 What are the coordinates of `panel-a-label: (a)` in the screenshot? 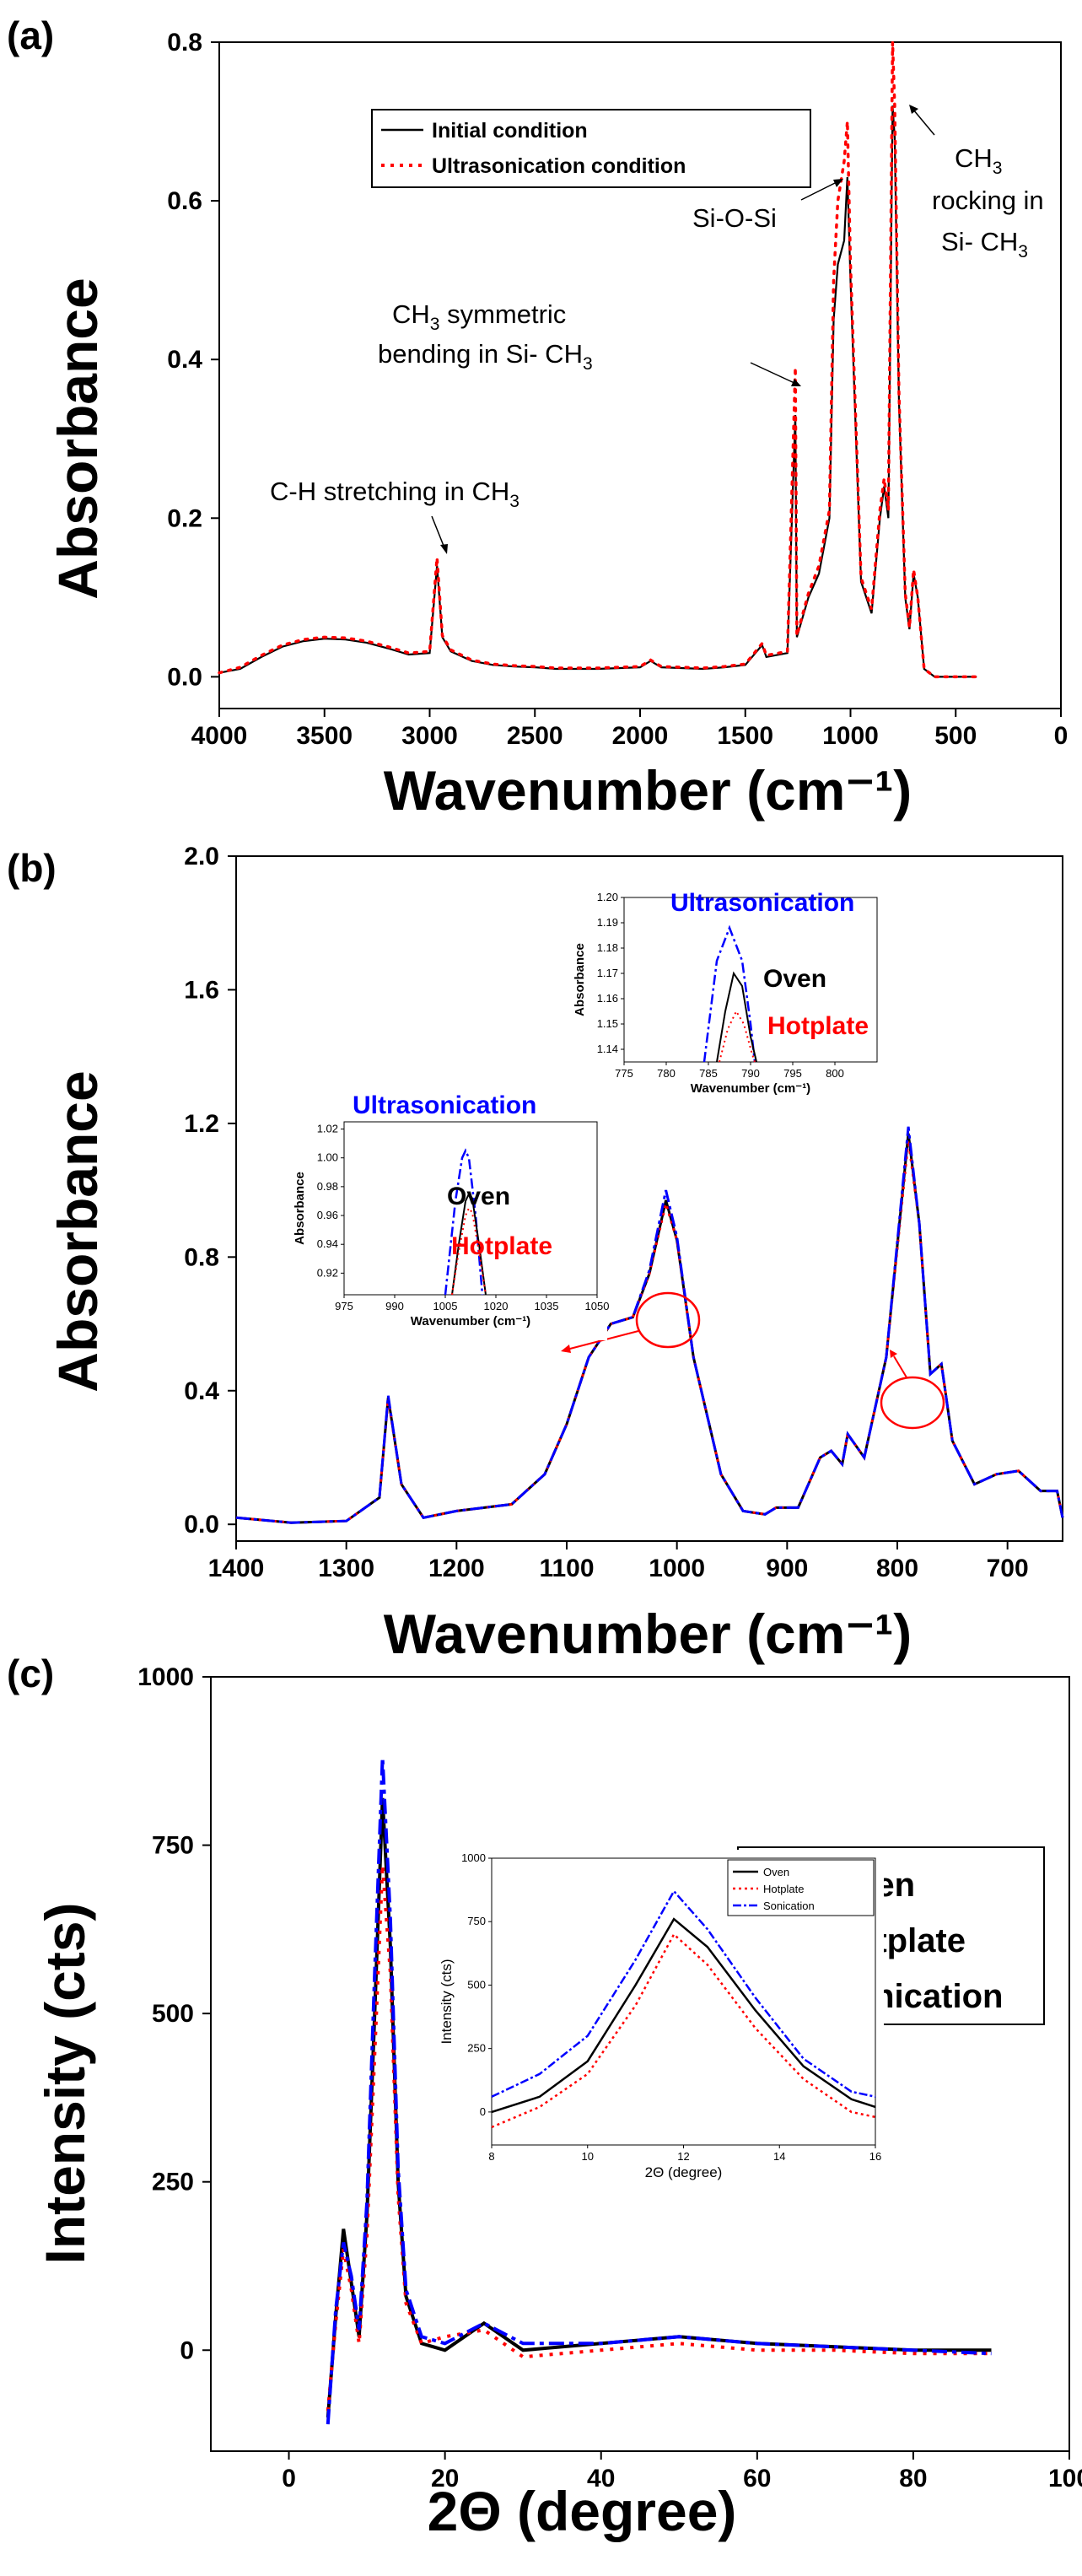 It's located at (30, 35).